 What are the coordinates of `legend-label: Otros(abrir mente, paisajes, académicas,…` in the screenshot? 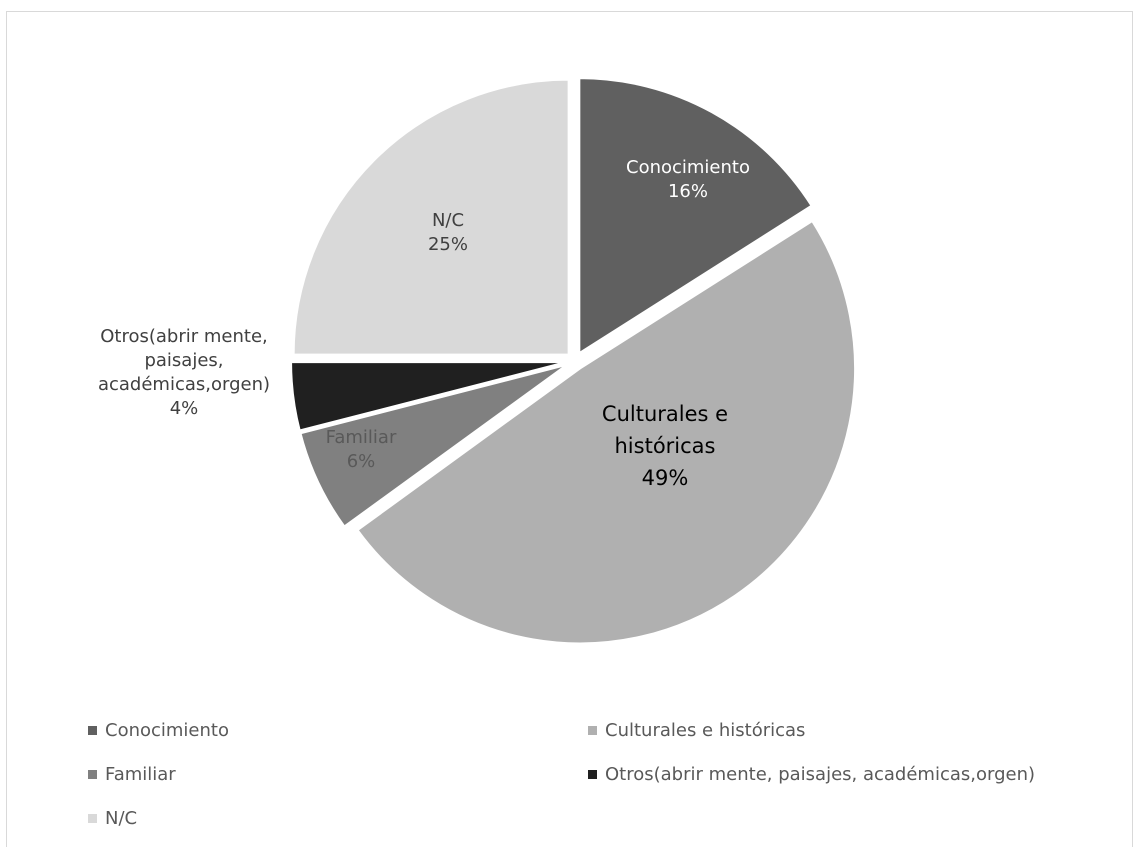 It's located at (820, 774).